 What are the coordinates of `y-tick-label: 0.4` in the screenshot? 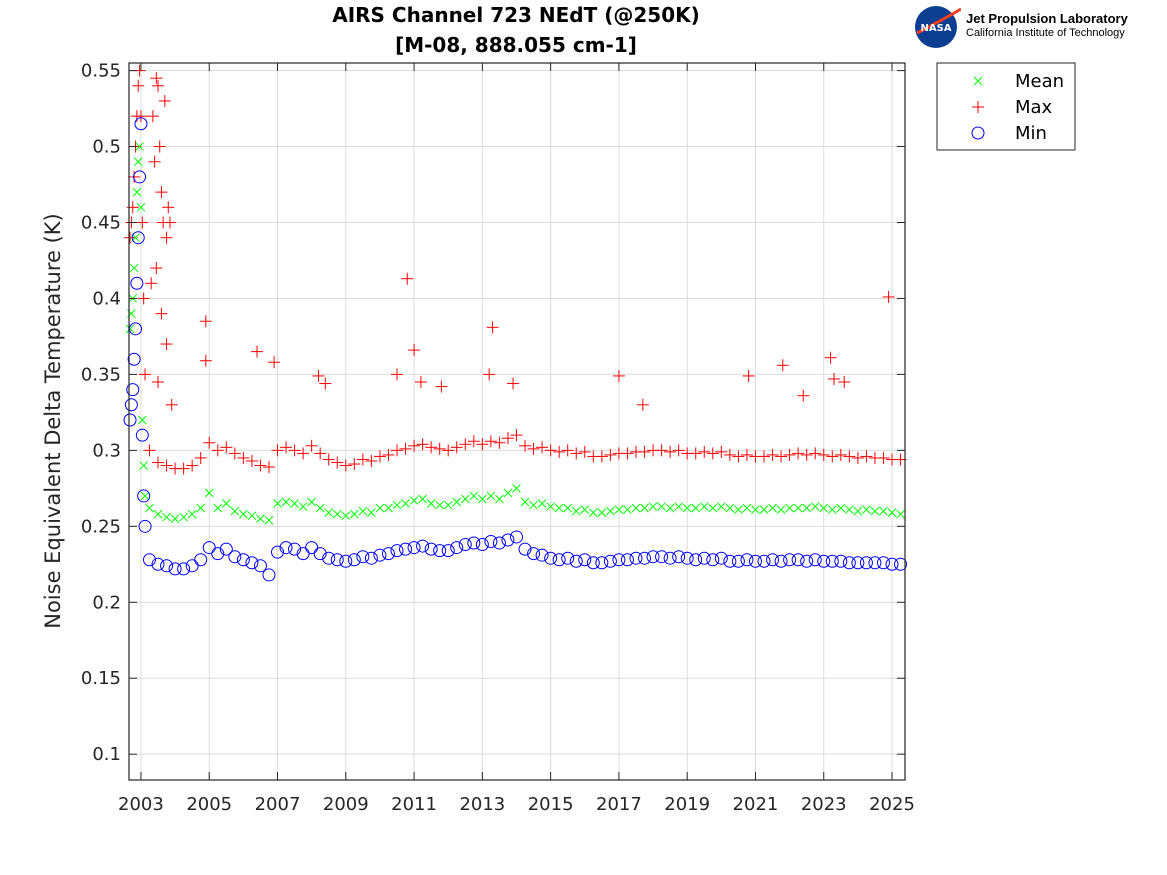 It's located at (106, 298).